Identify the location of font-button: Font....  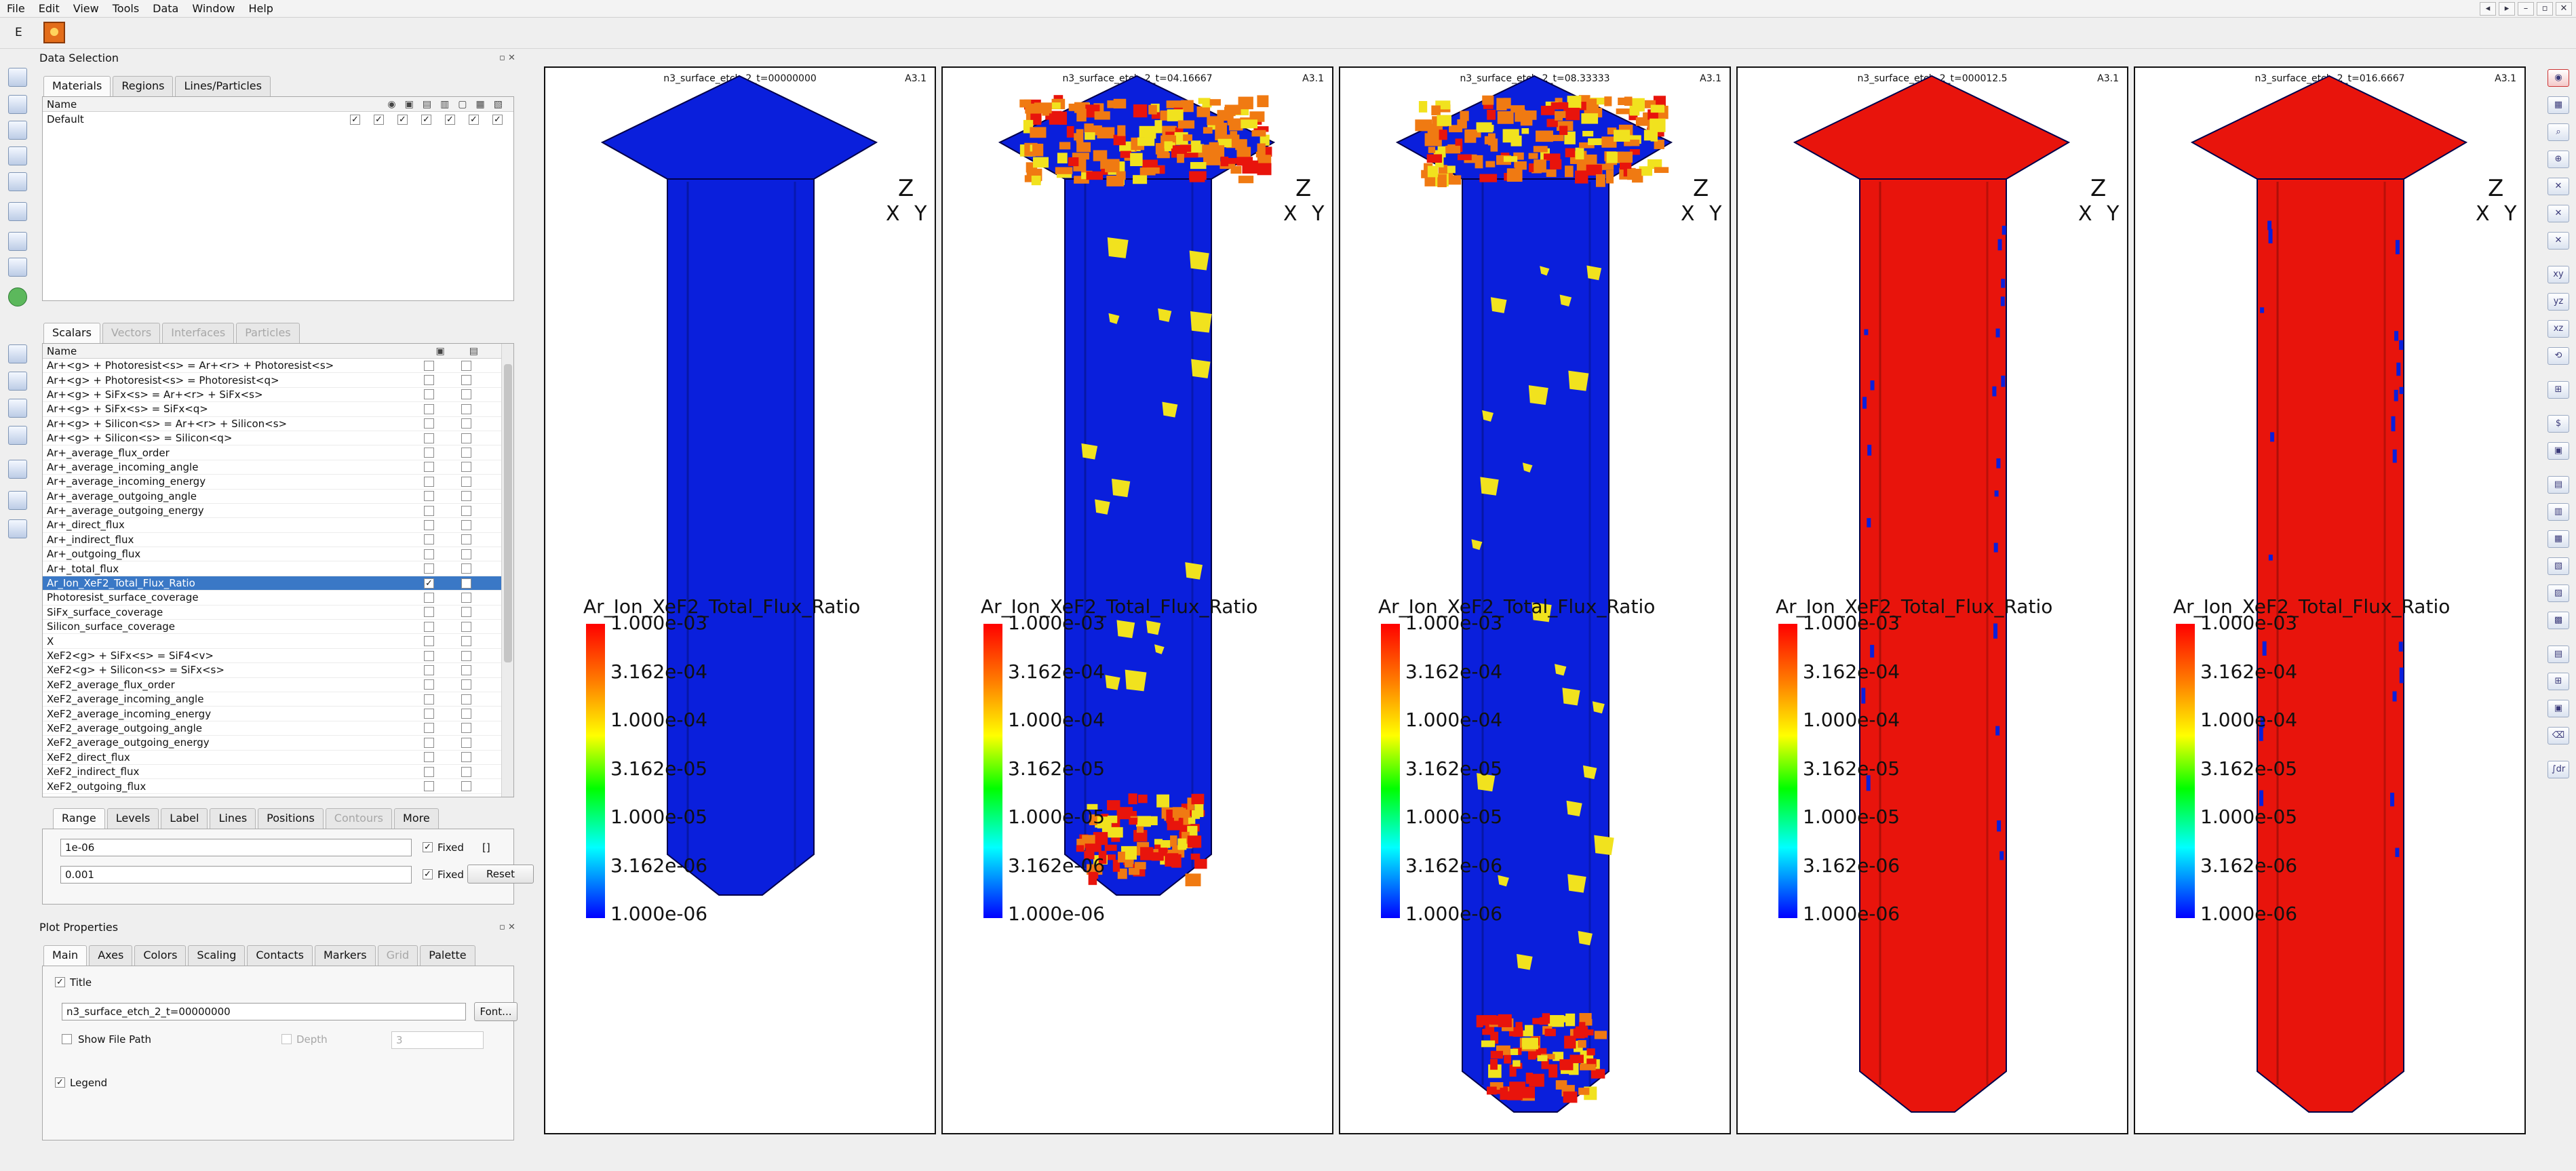
(496, 1011).